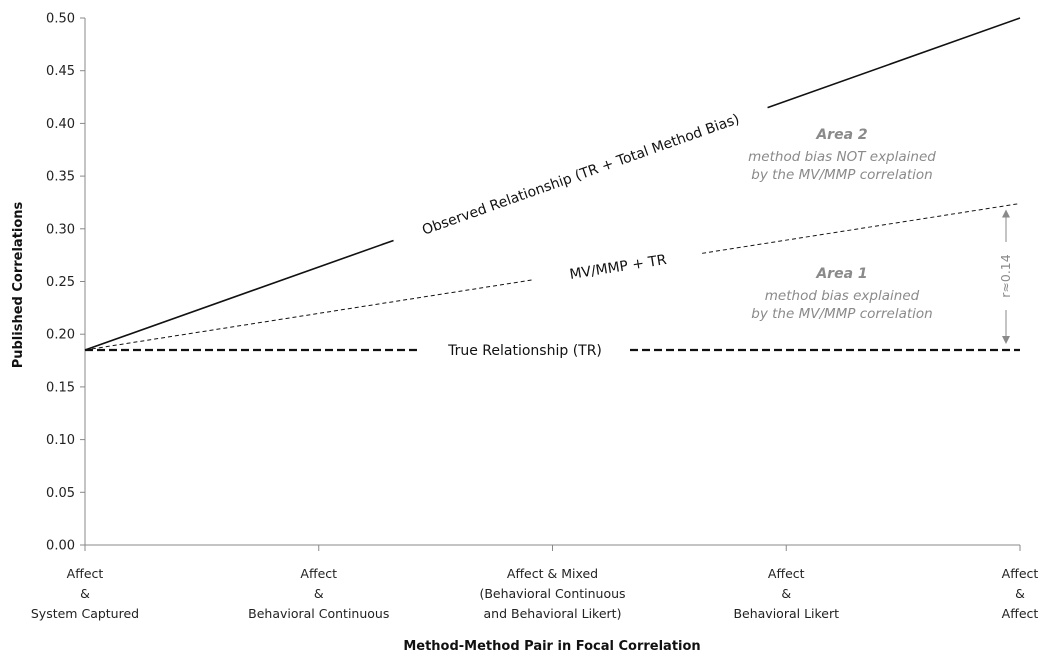 The height and width of the screenshot is (662, 1044). Describe the element at coordinates (1006, 213) in the screenshot. I see `gap-arrow-head-up` at that location.